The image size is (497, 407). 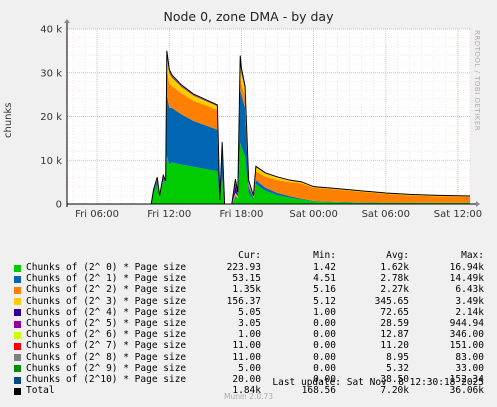 What do you see at coordinates (67, 21) in the screenshot?
I see `y-axis-arrow` at bounding box center [67, 21].